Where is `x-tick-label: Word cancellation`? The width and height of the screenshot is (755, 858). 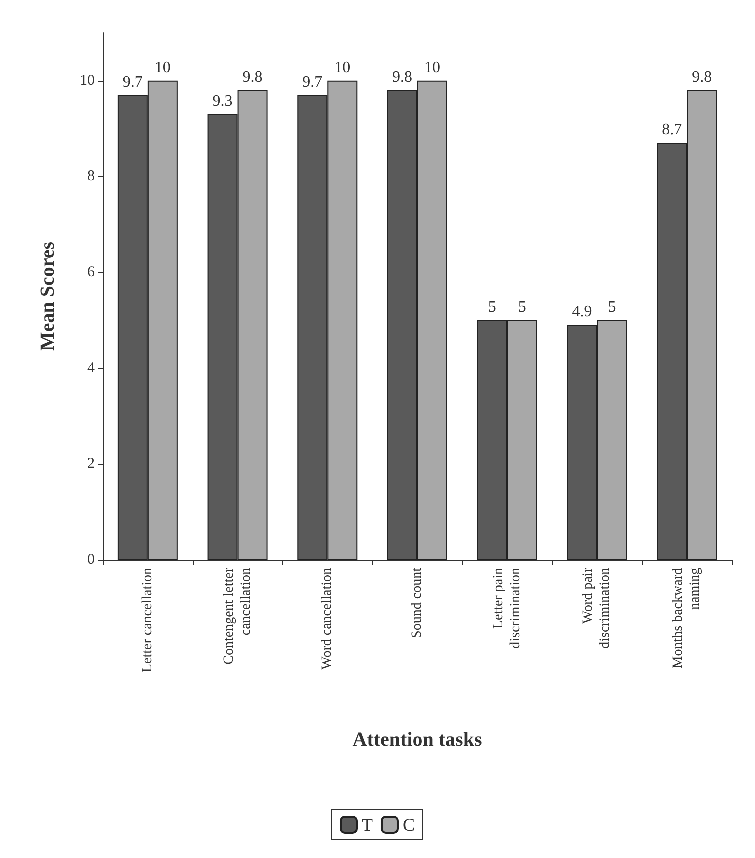
x-tick-label: Word cancellation is located at coordinates (328, 619).